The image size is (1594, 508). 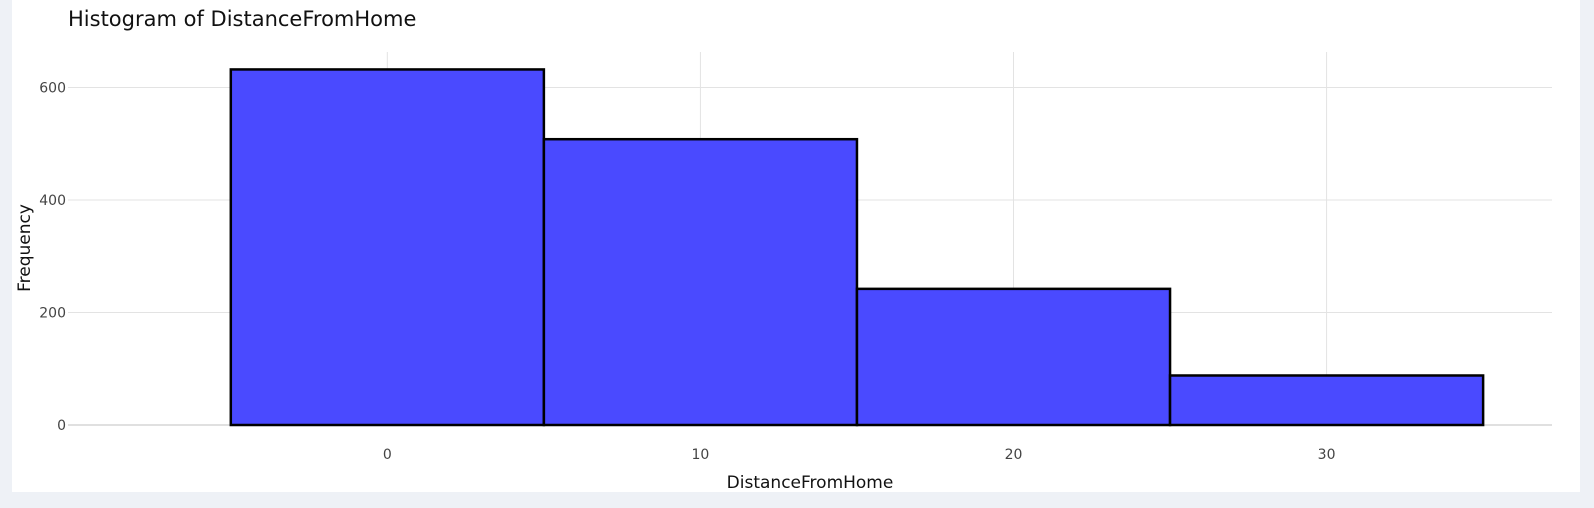 What do you see at coordinates (810, 482) in the screenshot?
I see `x-axis-title: DistanceFromHome` at bounding box center [810, 482].